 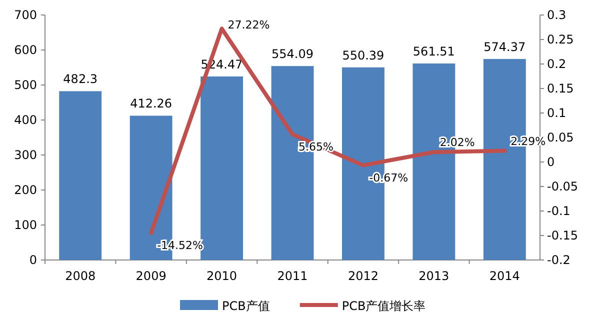 What do you see at coordinates (25, 190) in the screenshot?
I see `y-tick-label: 200` at bounding box center [25, 190].